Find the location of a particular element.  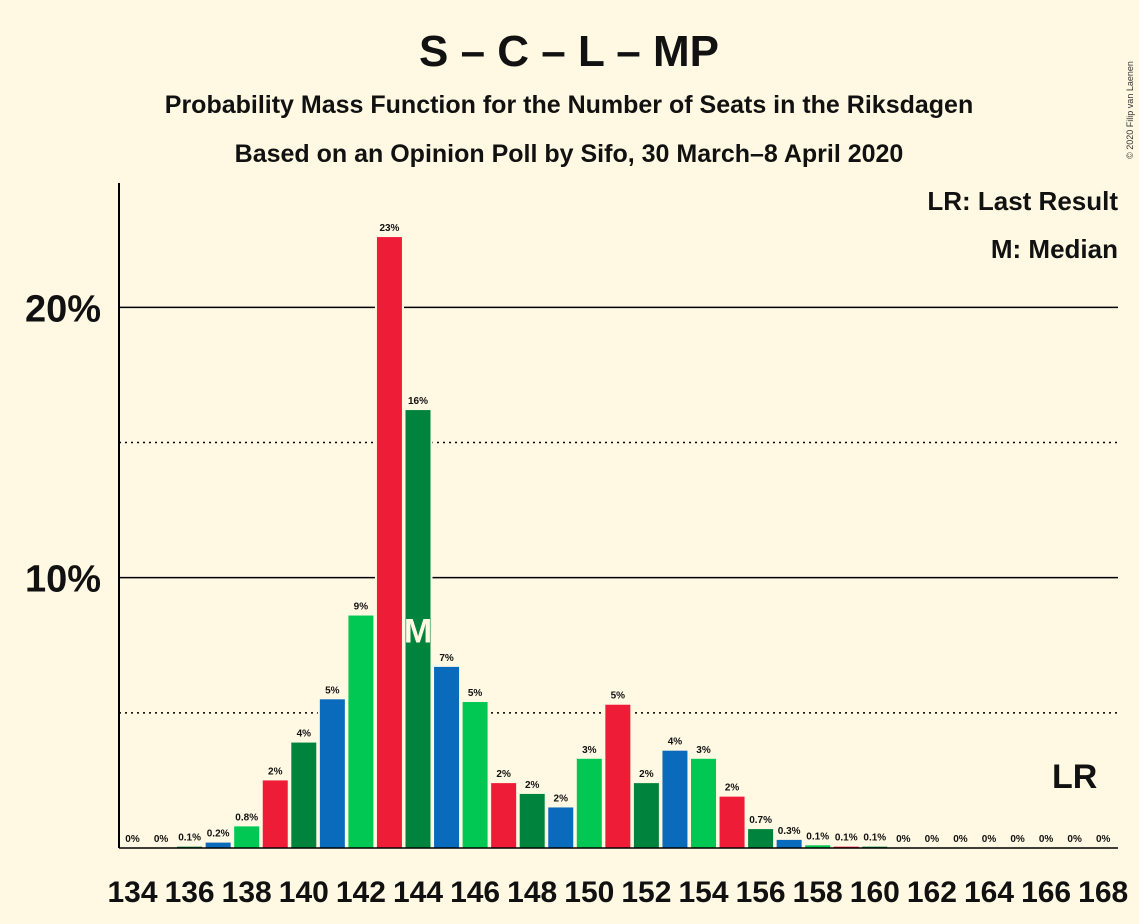

x-tick-label: 146 is located at coordinates (475, 892).